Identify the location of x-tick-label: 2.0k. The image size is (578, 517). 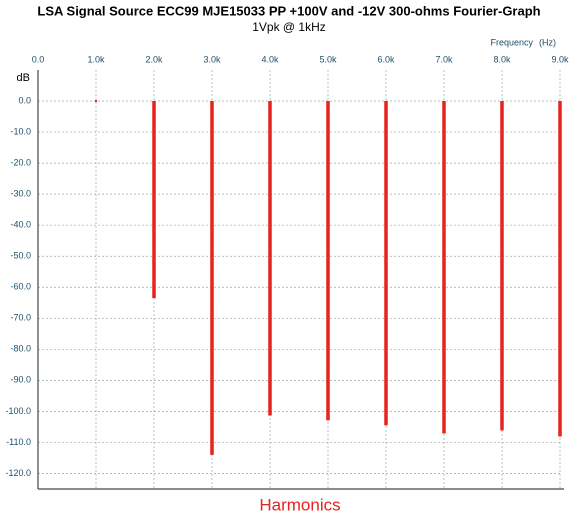
(154, 59).